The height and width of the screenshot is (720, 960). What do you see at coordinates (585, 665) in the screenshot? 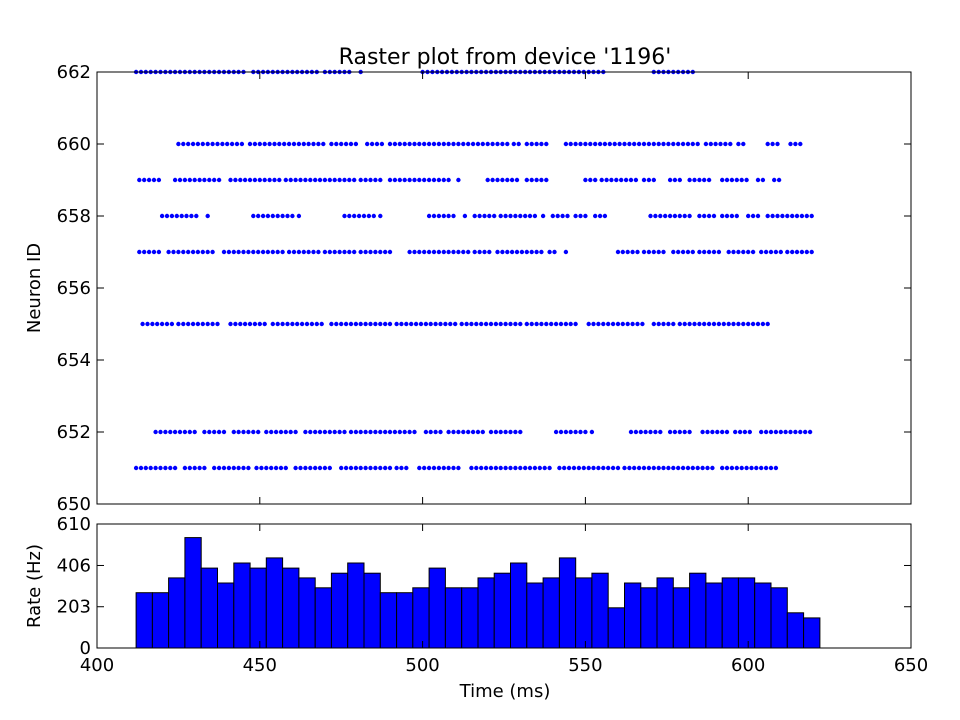
I see `rate-x-tick-label: 550` at bounding box center [585, 665].